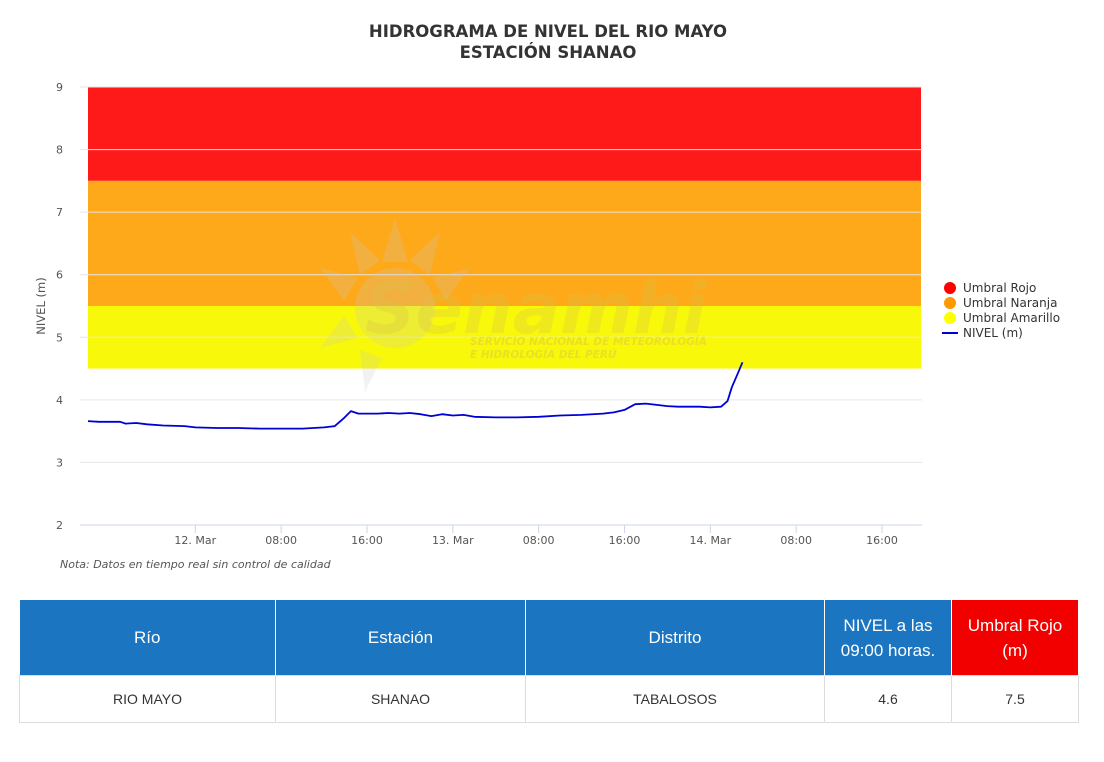 This screenshot has height=762, width=1104. I want to click on y-tick-label: 9, so click(59, 87).